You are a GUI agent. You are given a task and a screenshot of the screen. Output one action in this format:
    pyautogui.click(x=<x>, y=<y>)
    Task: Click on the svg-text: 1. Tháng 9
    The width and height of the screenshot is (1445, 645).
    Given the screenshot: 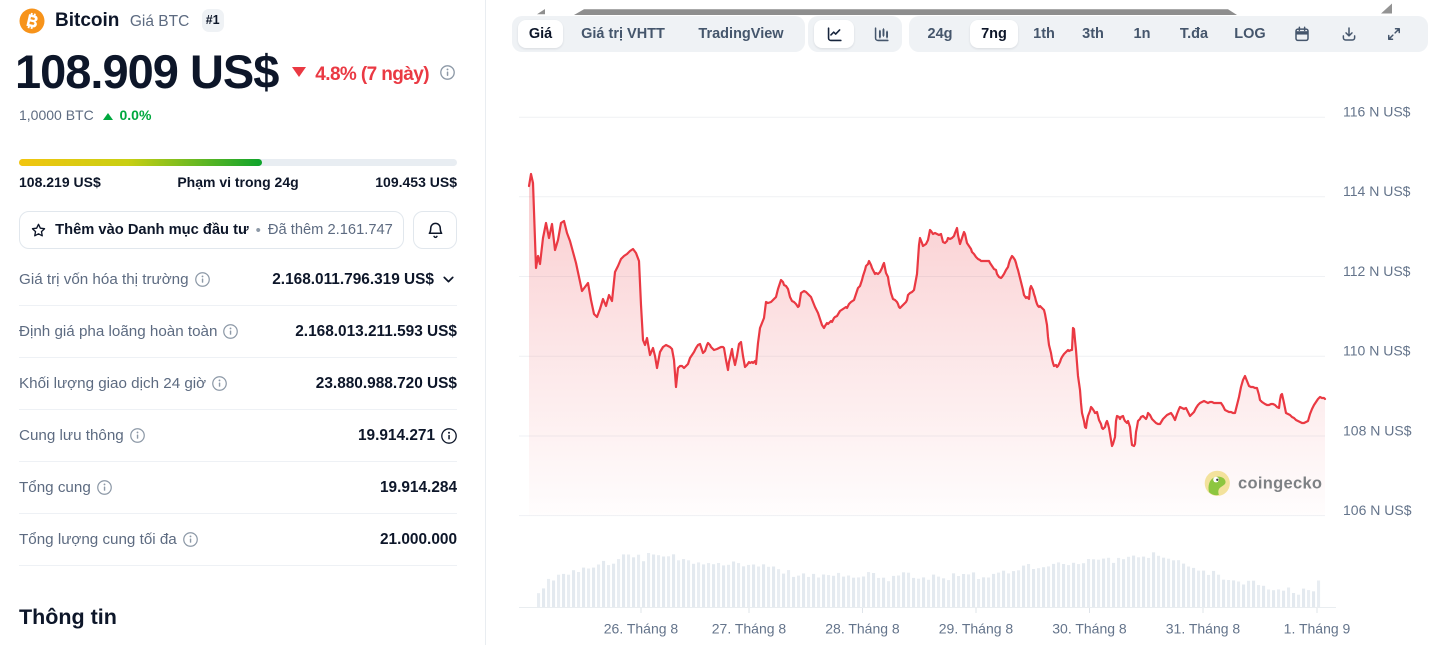 What is the action you would take?
    pyautogui.click(x=1317, y=629)
    